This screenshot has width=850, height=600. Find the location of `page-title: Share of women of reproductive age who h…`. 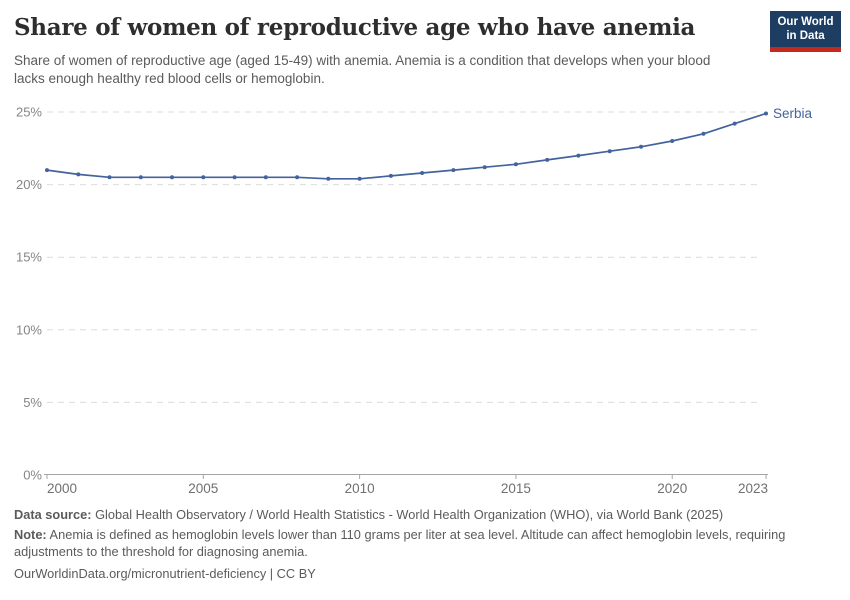

page-title: Share of women of reproductive age who h… is located at coordinates (355, 27).